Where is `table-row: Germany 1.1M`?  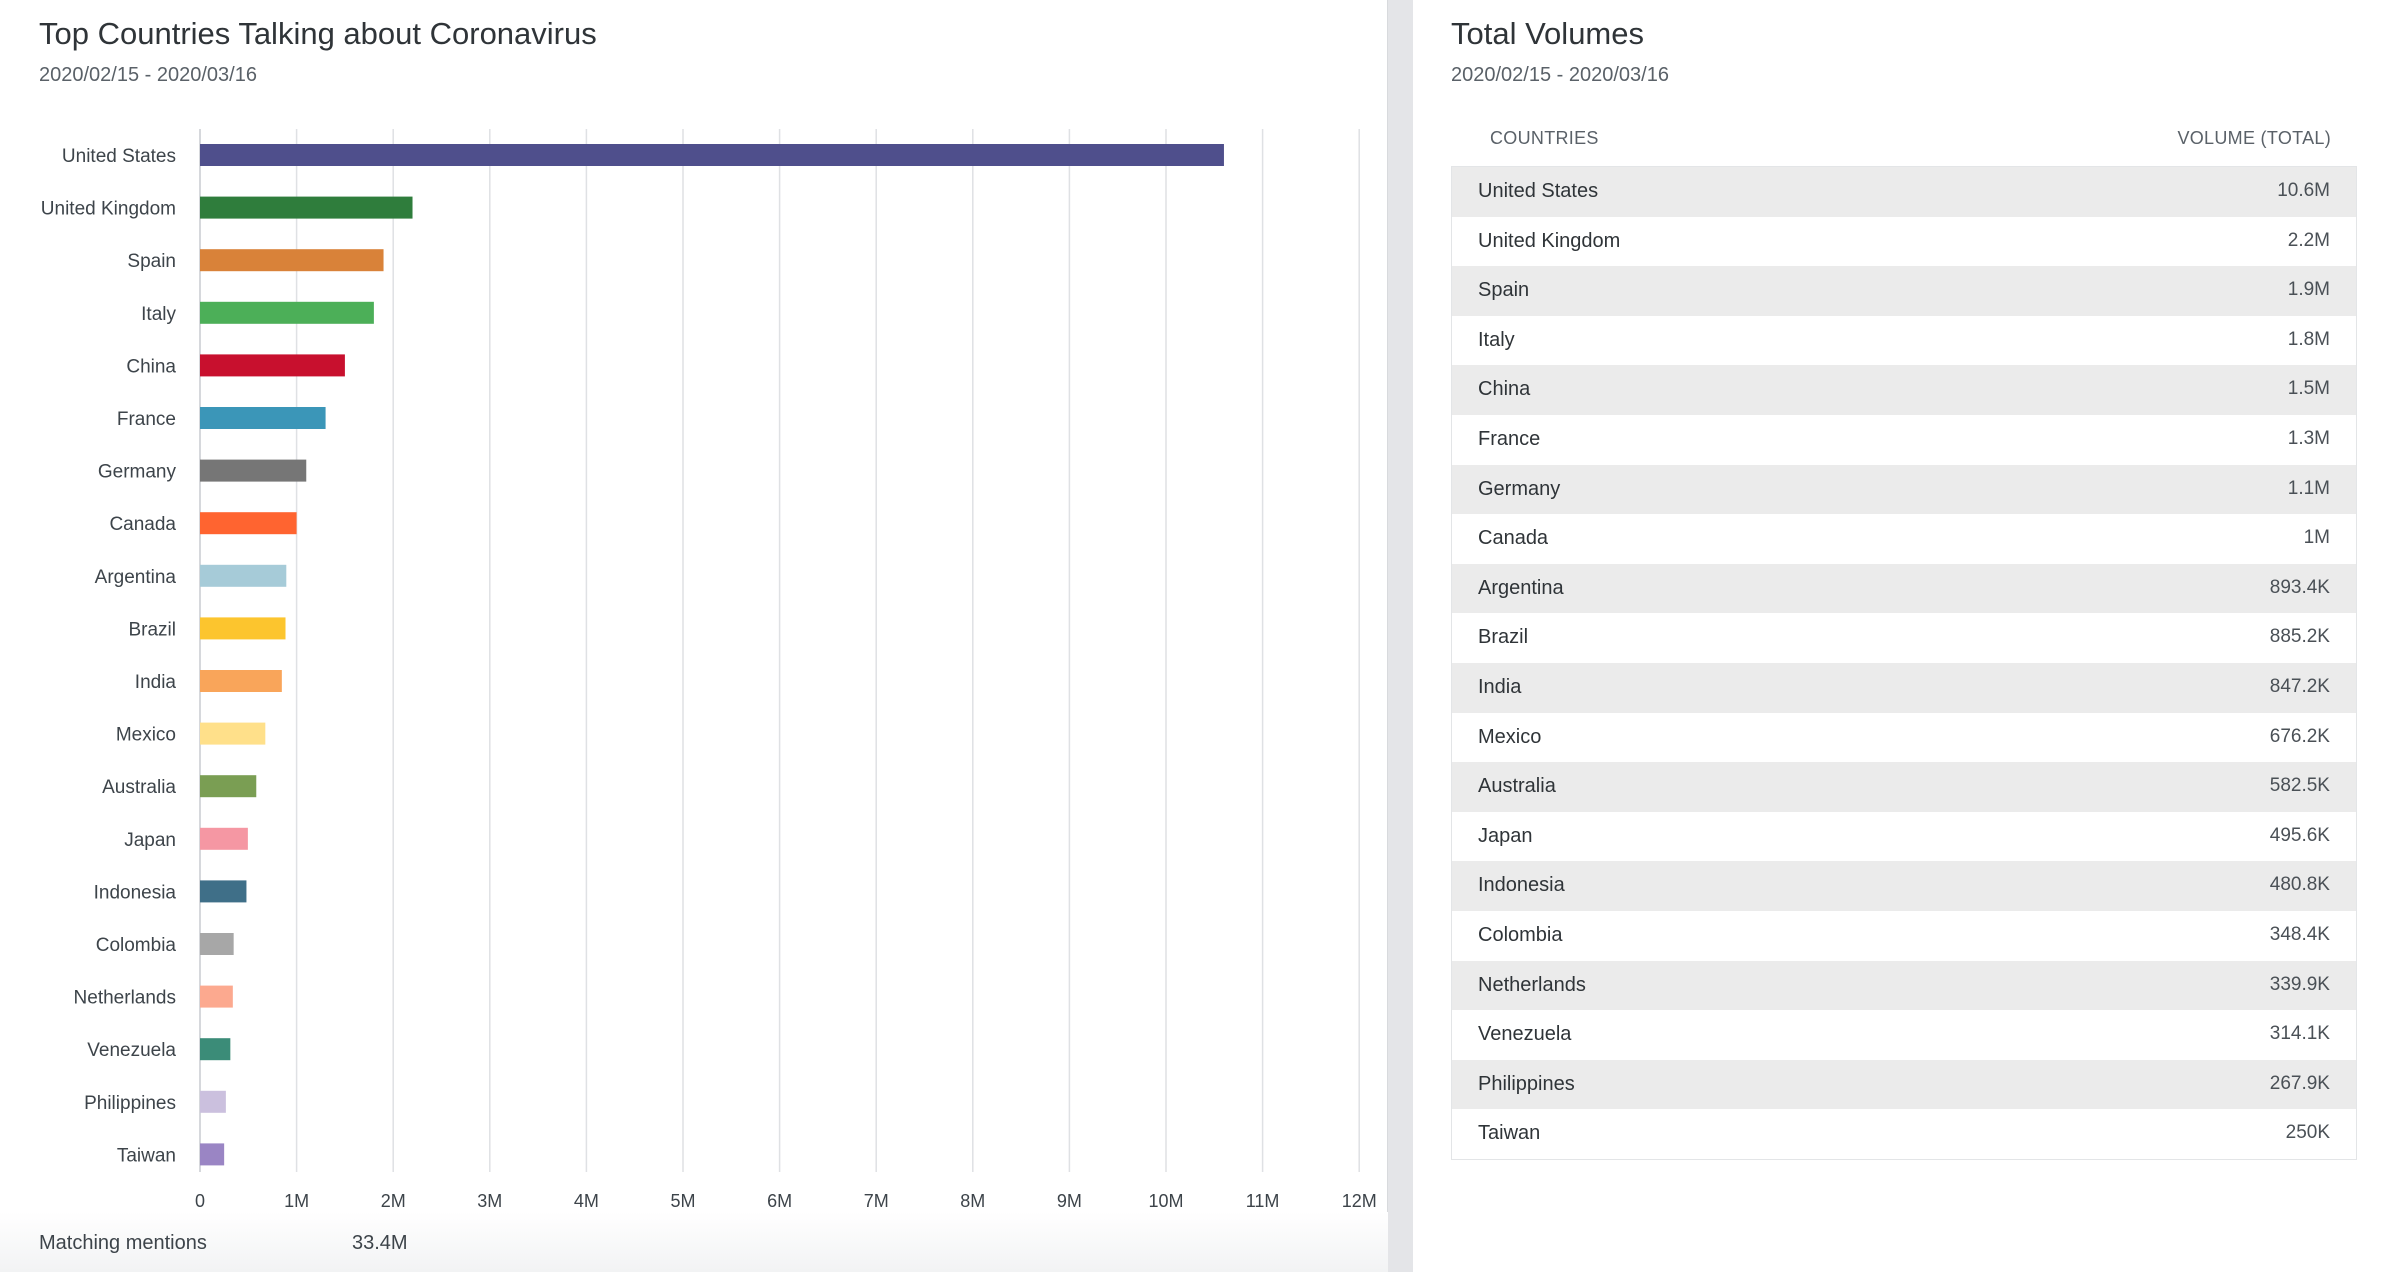
table-row: Germany 1.1M is located at coordinates (1904, 489).